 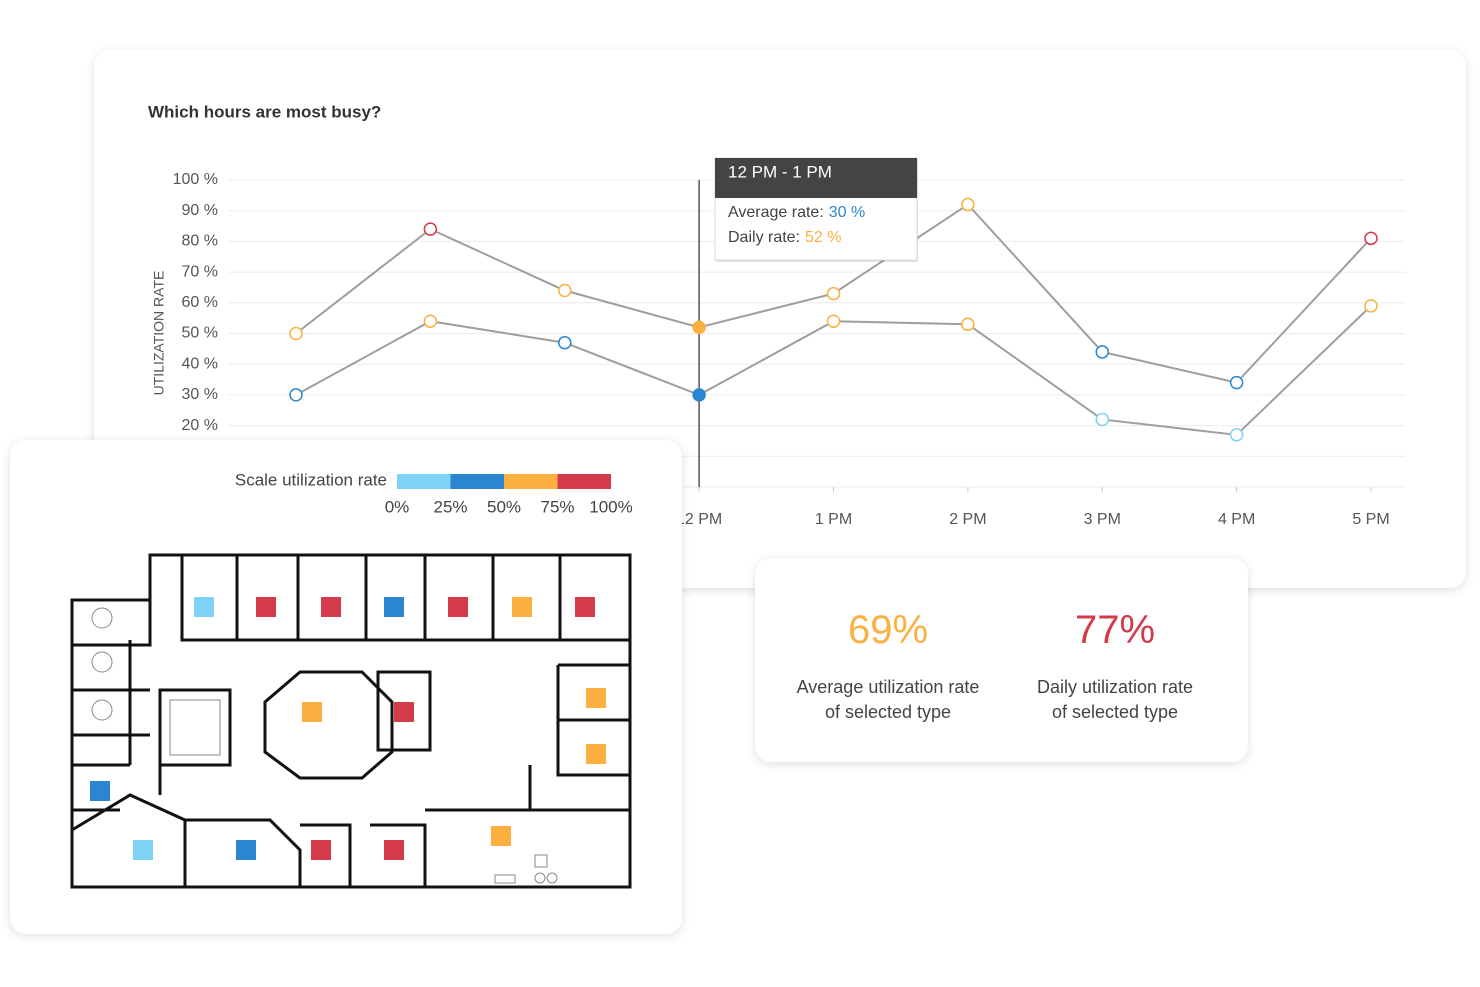 I want to click on tooltip-value: 30 %, so click(x=847, y=212).